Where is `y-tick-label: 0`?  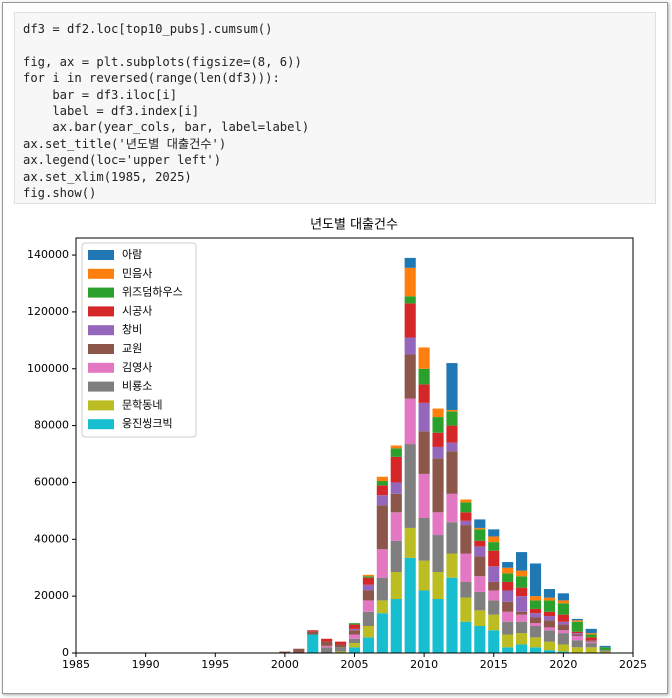
y-tick-label: 0 is located at coordinates (65, 652).